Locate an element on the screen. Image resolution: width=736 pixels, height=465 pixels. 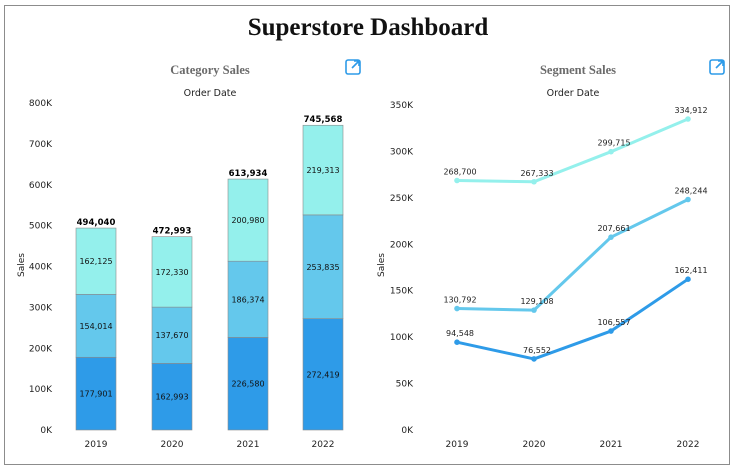
x-tick-label: 2021 is located at coordinates (248, 445).